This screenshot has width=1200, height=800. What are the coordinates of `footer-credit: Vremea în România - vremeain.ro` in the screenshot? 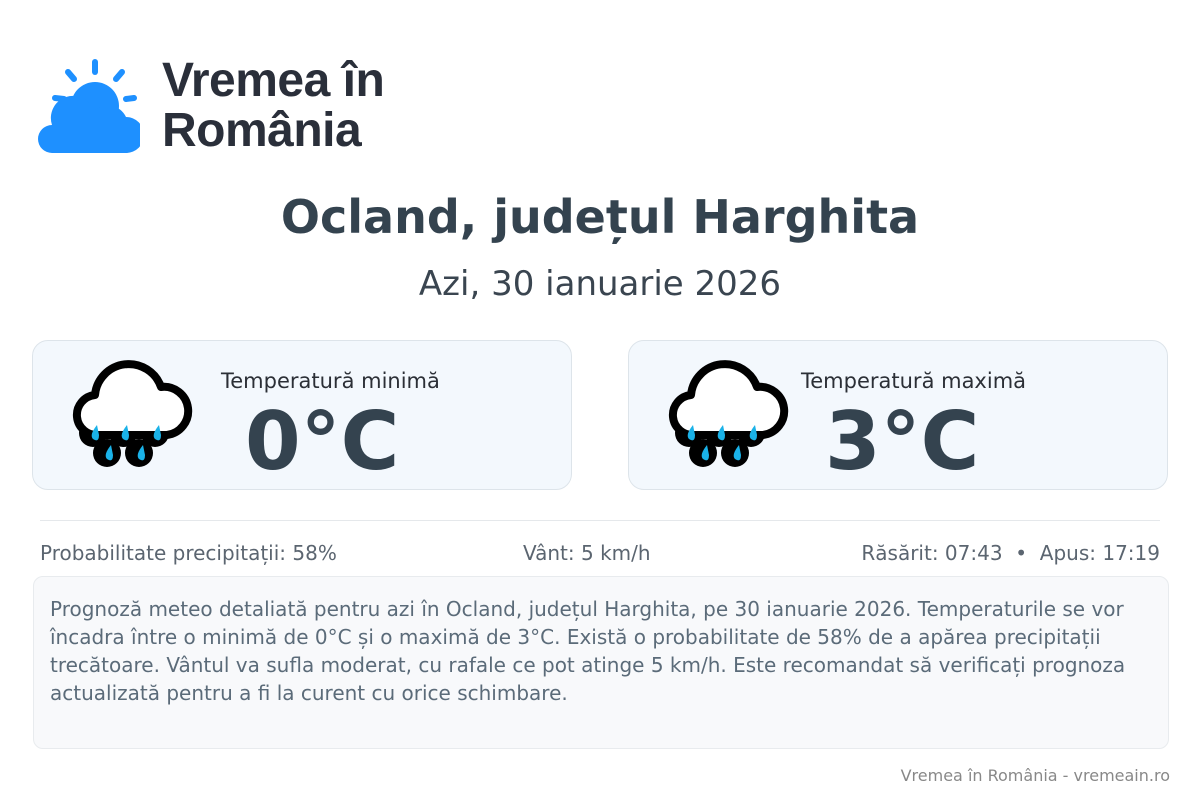 It's located at (1035, 775).